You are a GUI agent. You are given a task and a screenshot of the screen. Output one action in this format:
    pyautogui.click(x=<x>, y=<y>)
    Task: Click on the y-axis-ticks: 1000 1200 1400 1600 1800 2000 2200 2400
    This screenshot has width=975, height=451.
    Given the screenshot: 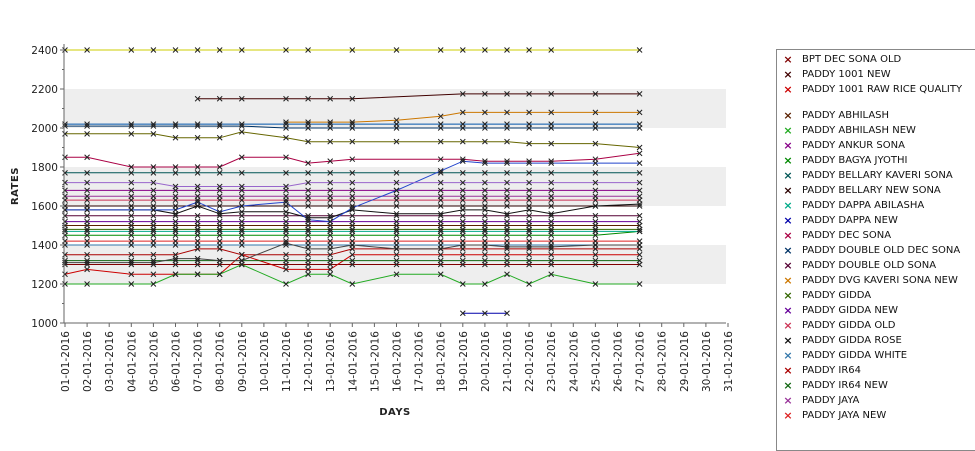 What is the action you would take?
    pyautogui.click(x=47, y=187)
    